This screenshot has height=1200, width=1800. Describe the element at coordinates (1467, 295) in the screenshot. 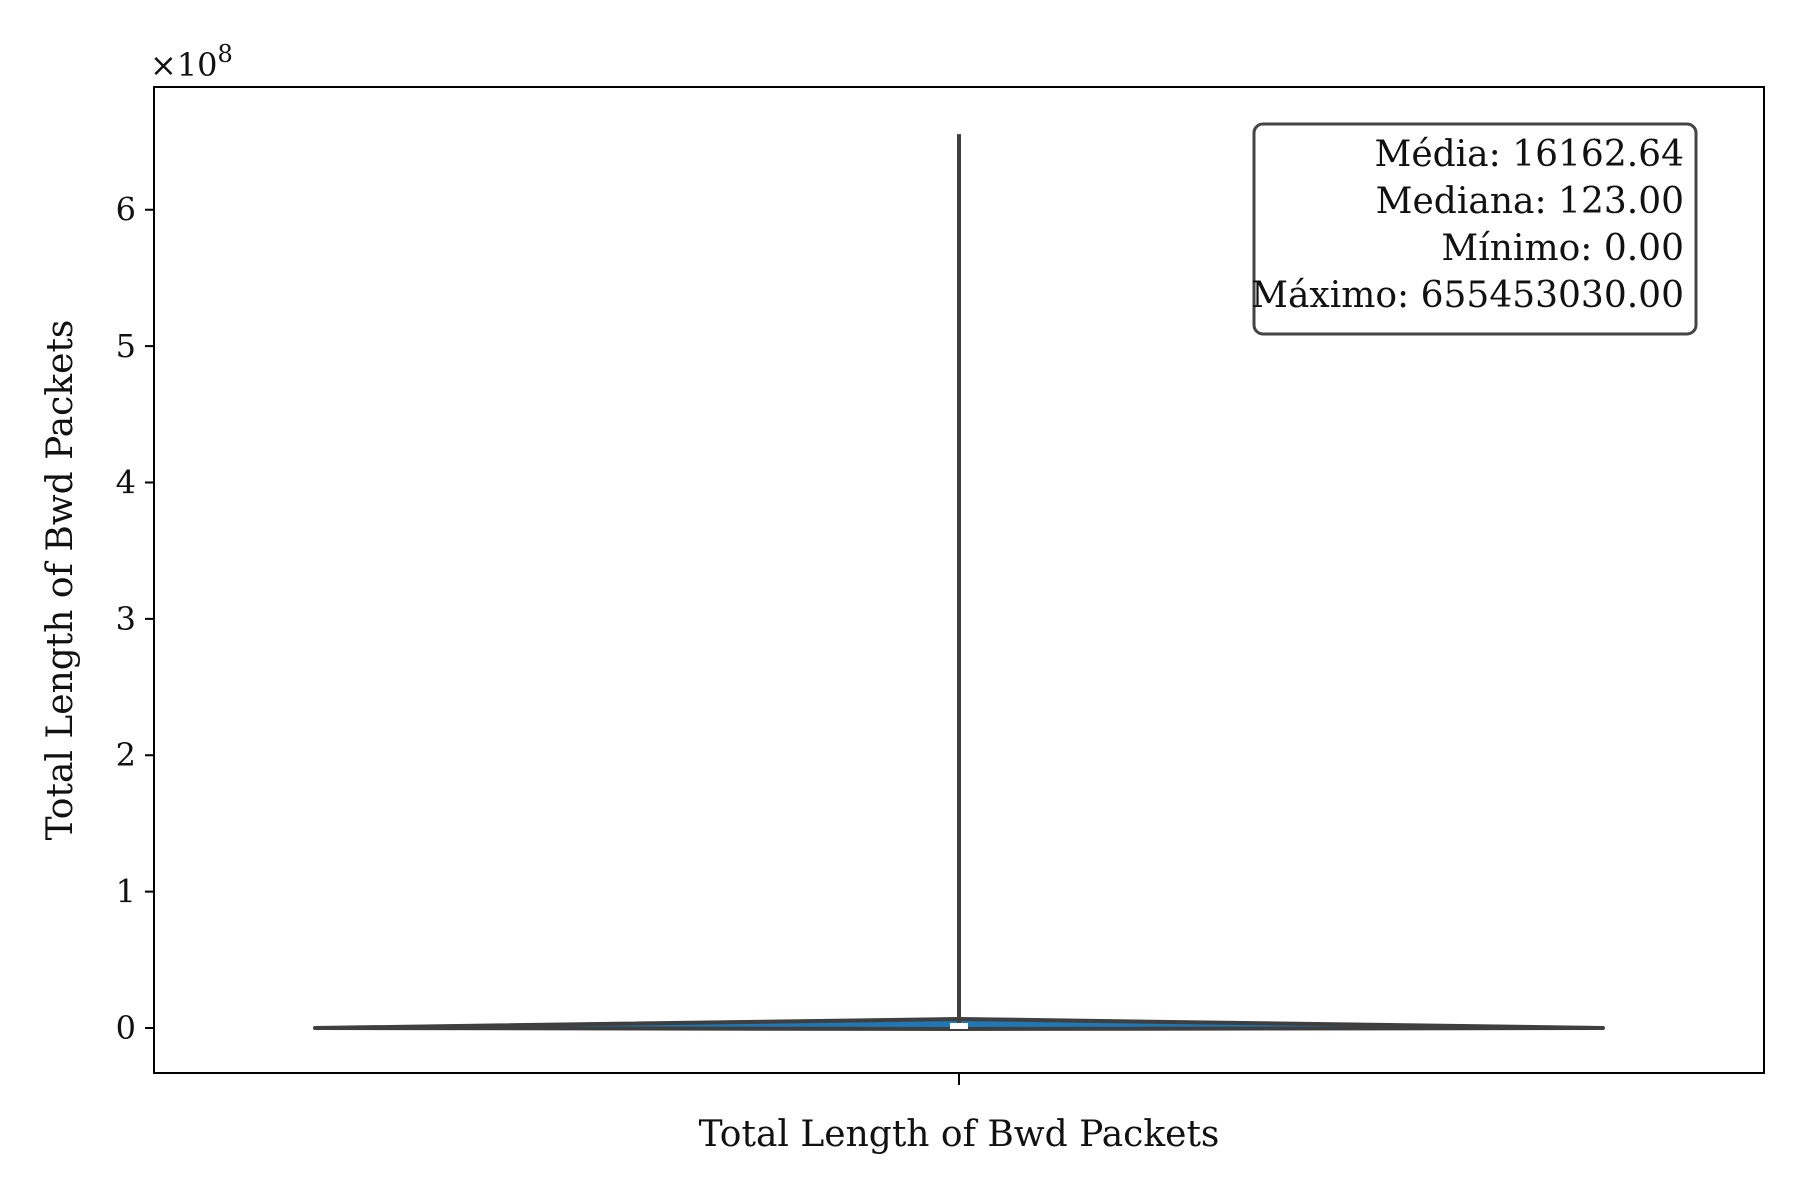

I see `stats-max: Máximo: 655453030.00` at that location.